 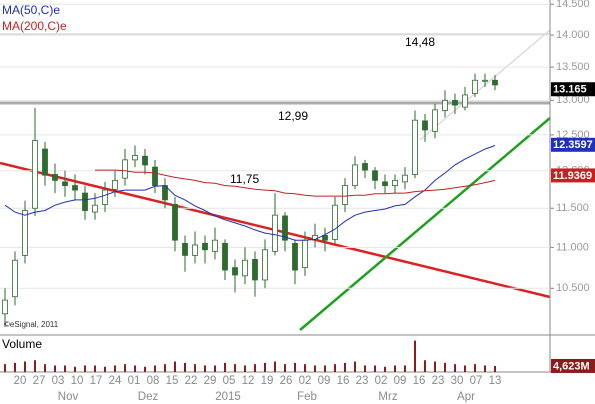 I want to click on month-label: Mrz, so click(x=387, y=397).